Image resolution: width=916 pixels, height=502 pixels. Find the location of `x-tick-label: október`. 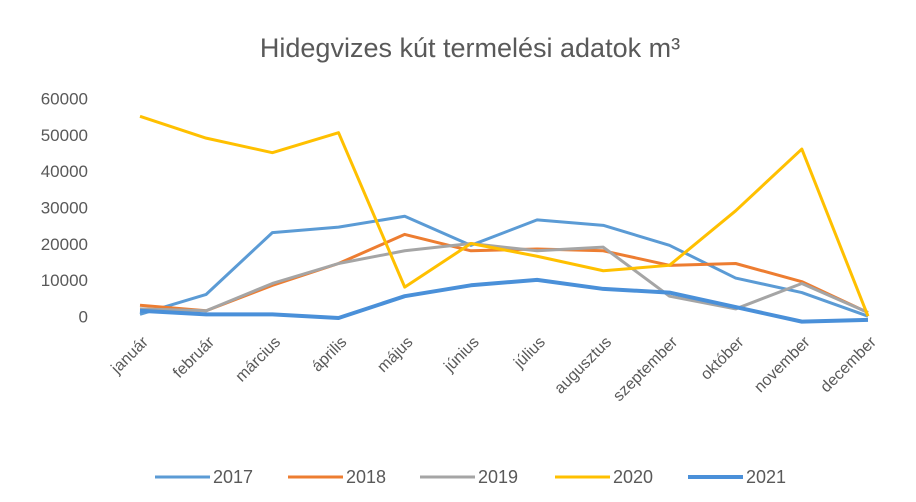

x-tick-label: október is located at coordinates (723, 358).